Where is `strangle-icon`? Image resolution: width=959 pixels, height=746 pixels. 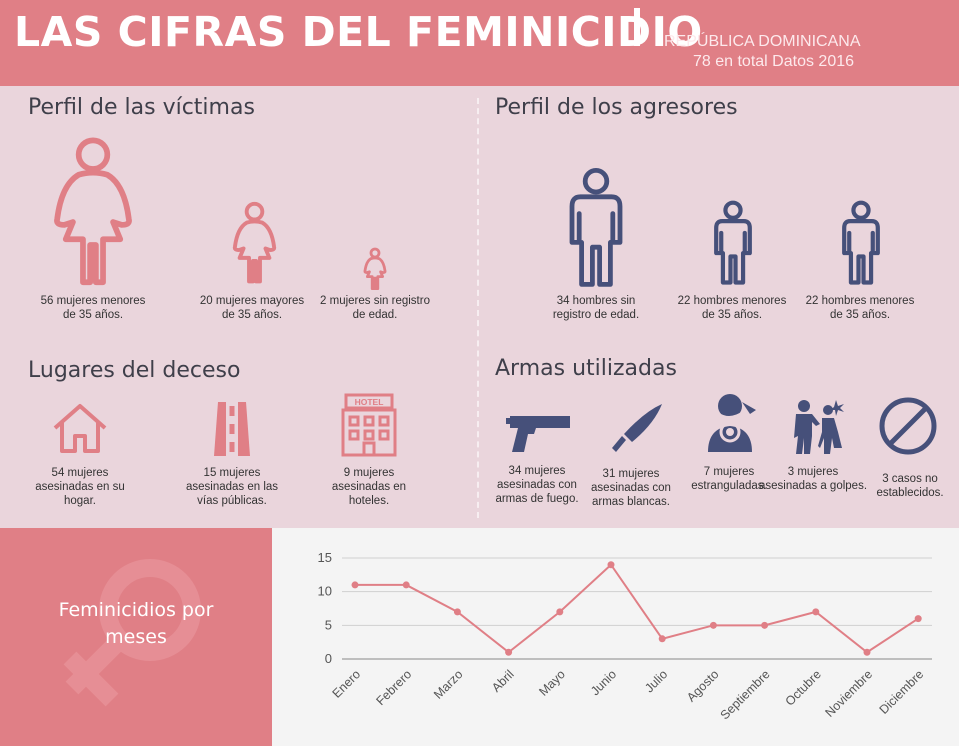 strangle-icon is located at coordinates (732, 423).